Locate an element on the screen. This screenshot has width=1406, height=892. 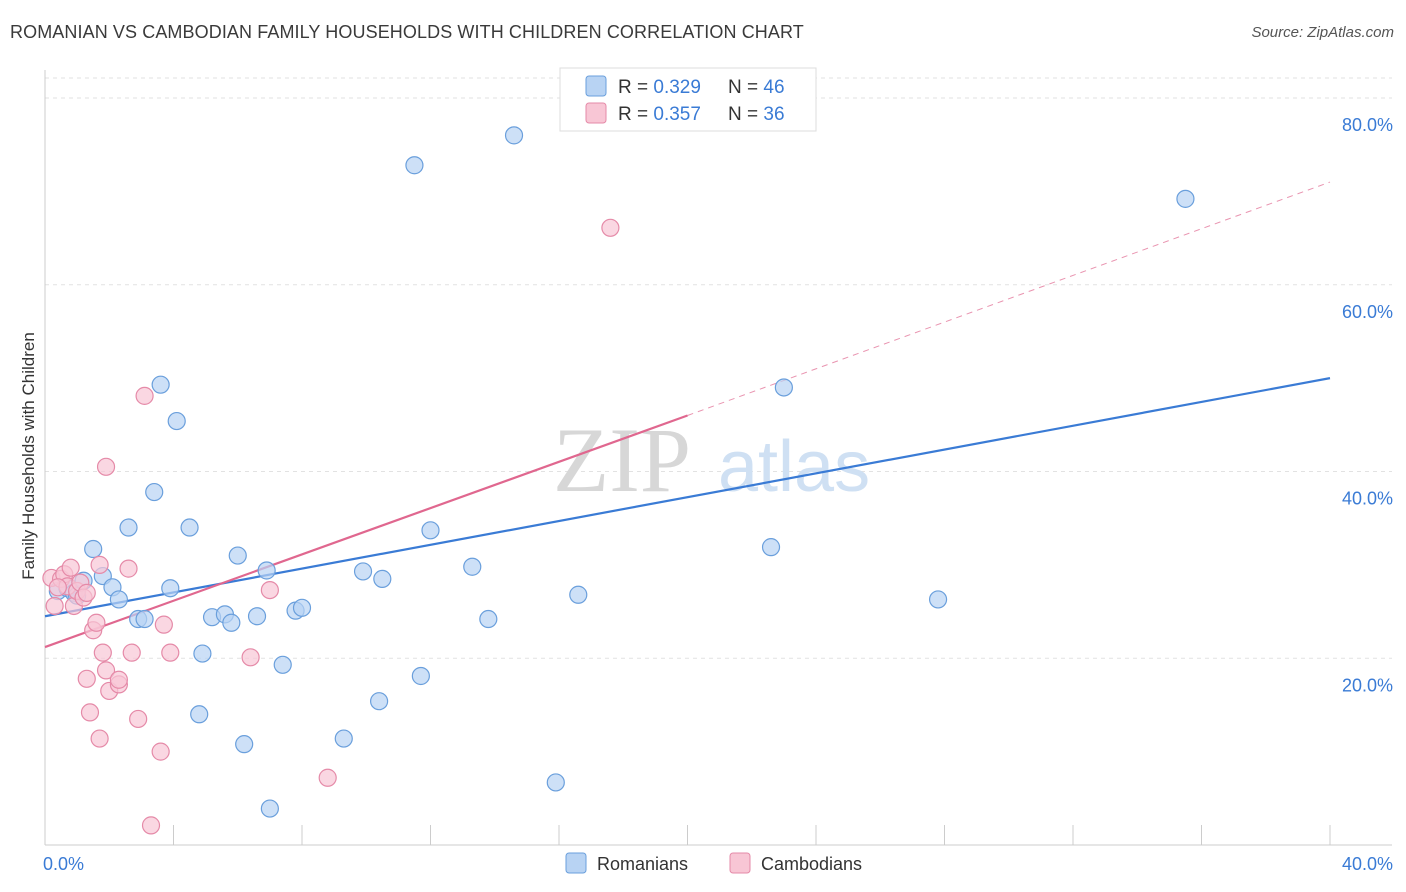
trend-line-cambodians is located at coordinates (366, 531).